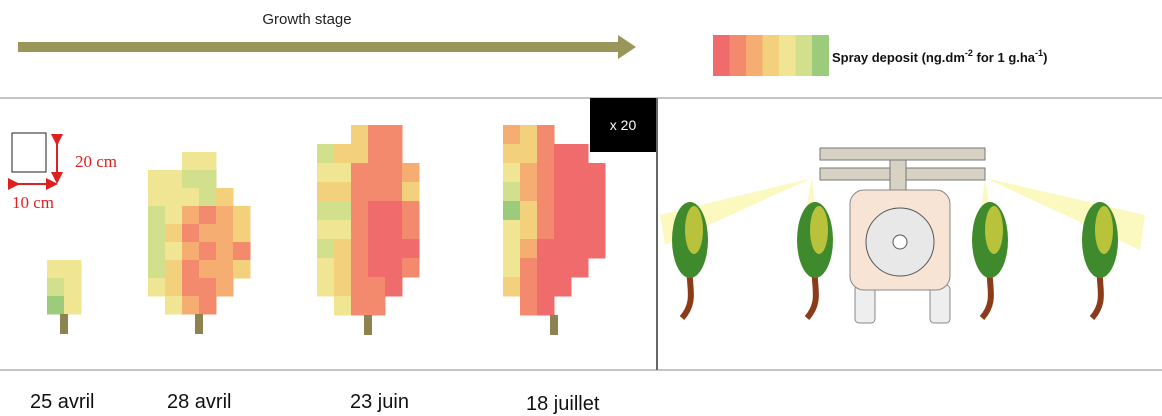 This screenshot has height=416, width=1162. What do you see at coordinates (969, 53) in the screenshot?
I see `legend-sup: -2` at bounding box center [969, 53].